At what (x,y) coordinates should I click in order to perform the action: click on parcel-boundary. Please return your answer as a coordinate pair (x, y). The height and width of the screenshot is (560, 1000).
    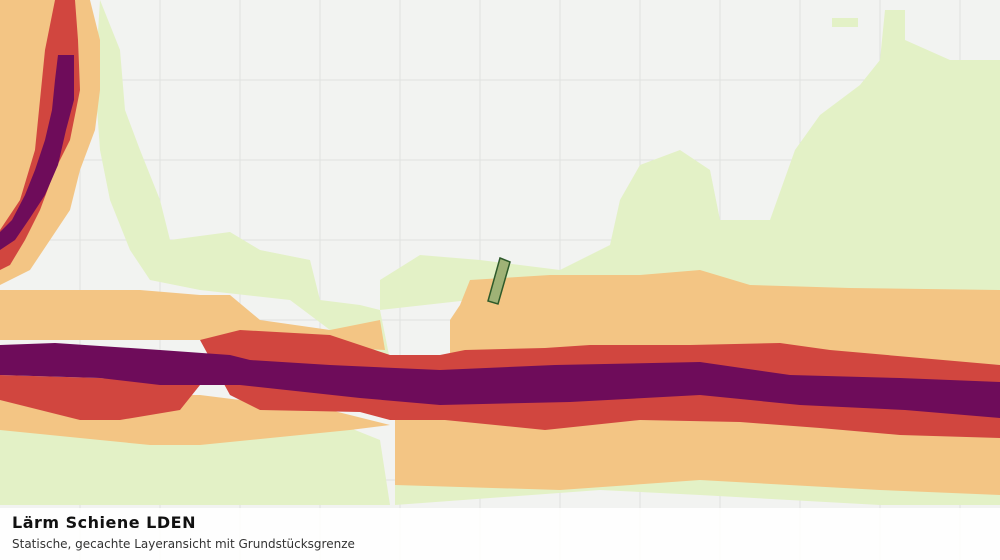
    Looking at the image, I should click on (499, 280).